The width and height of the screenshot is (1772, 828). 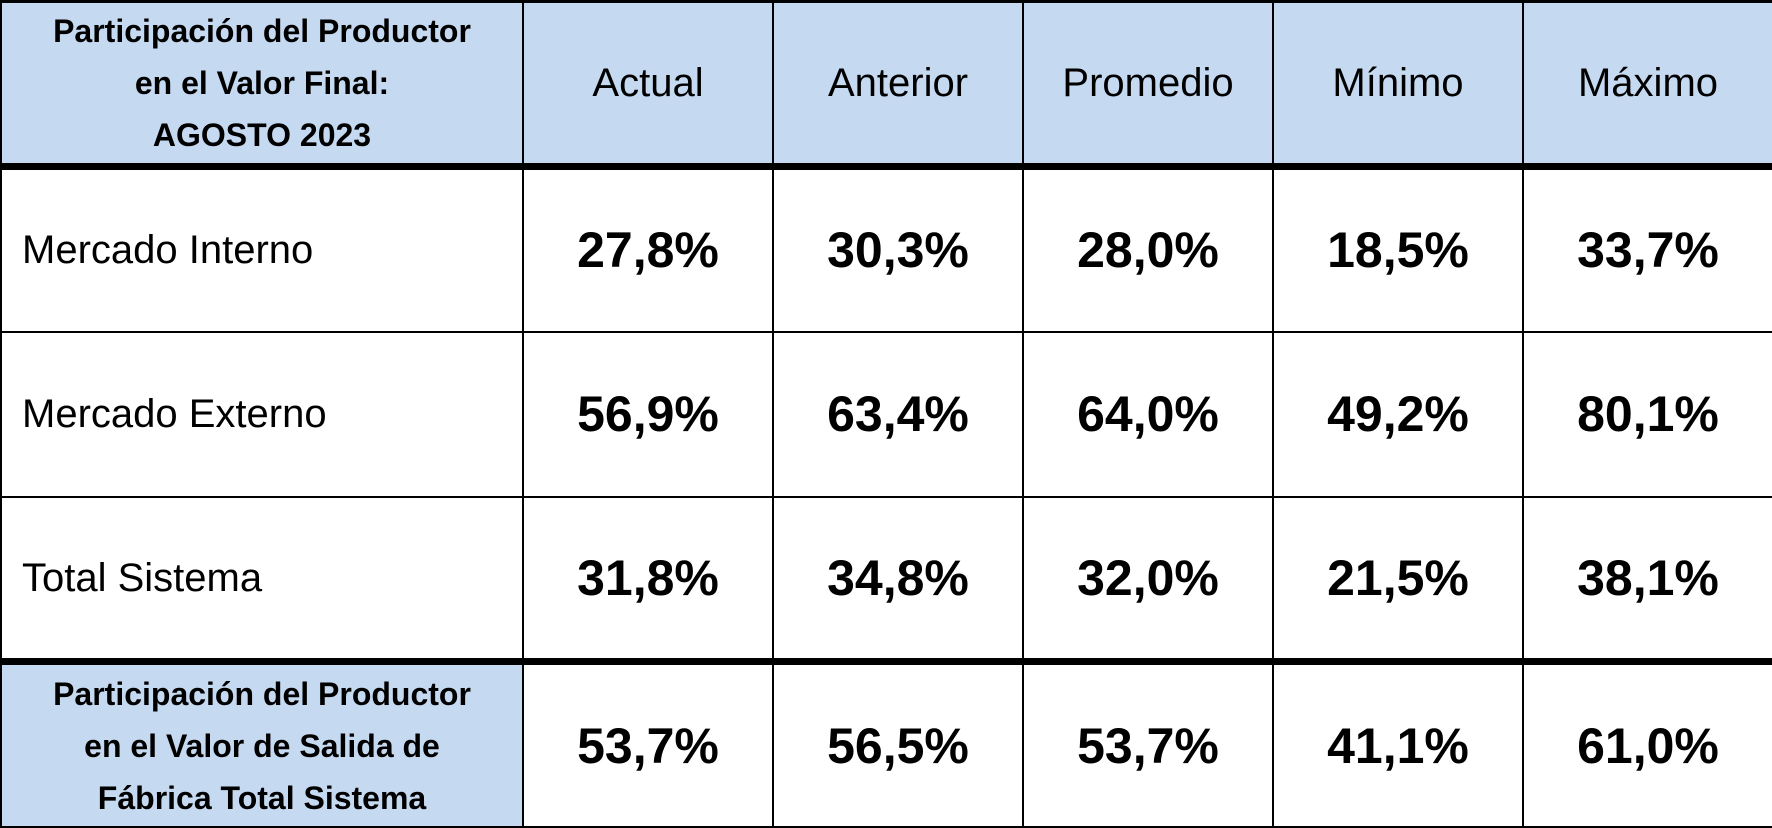 What do you see at coordinates (898, 743) in the screenshot?
I see `value-cell: 56,5%` at bounding box center [898, 743].